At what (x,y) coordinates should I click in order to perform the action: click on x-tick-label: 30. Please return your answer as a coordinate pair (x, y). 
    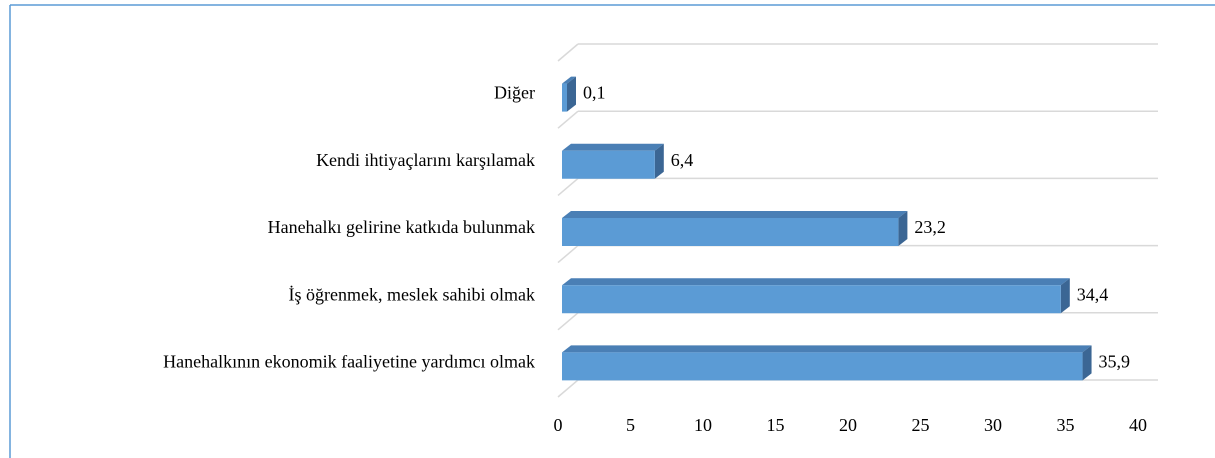
    Looking at the image, I should click on (993, 425).